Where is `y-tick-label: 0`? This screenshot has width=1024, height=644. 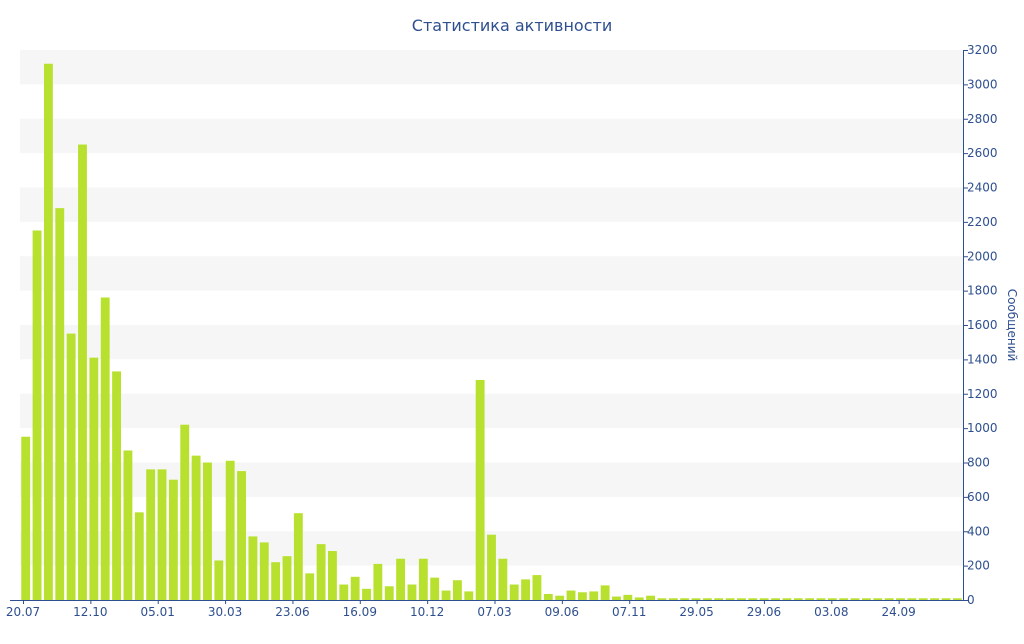
y-tick-label: 0 is located at coordinates (971, 600).